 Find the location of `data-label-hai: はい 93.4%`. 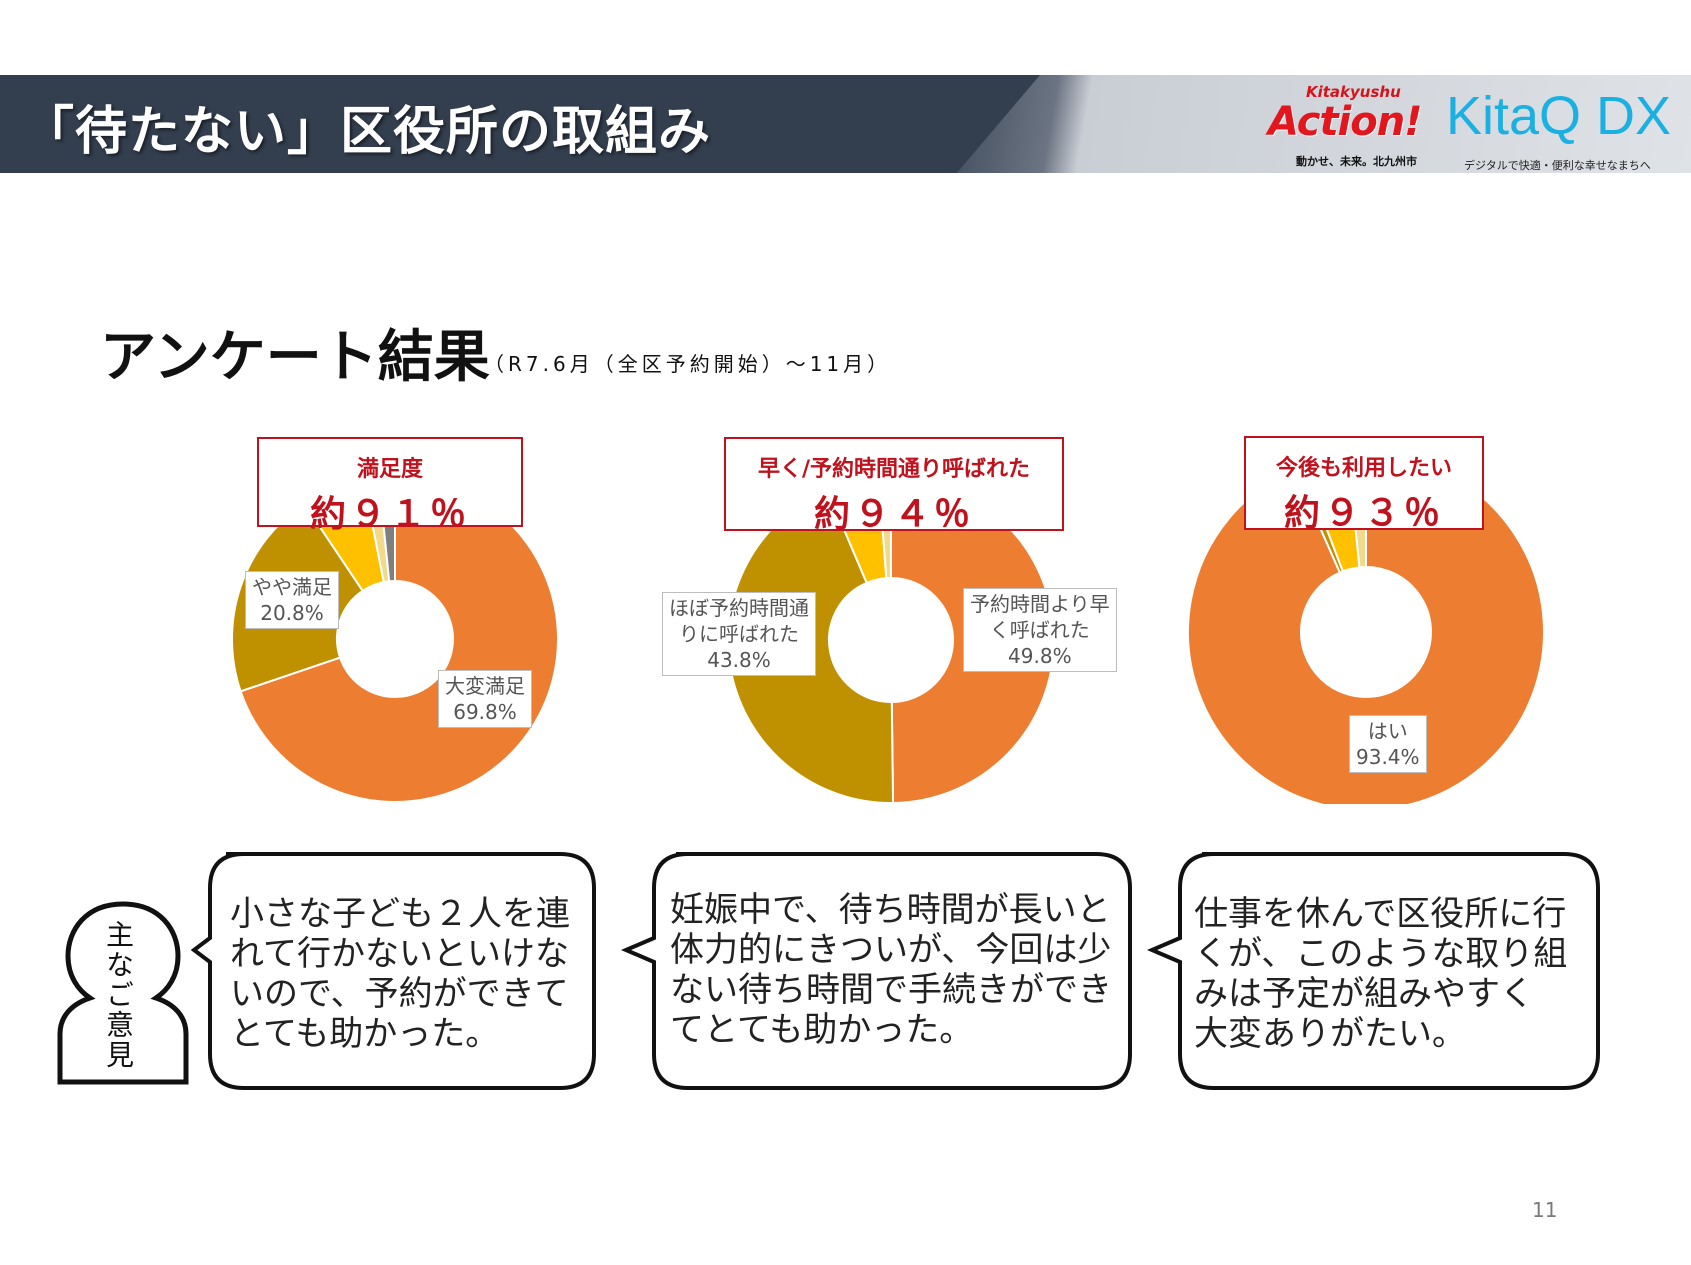

data-label-hai: はい 93.4% is located at coordinates (1388, 744).